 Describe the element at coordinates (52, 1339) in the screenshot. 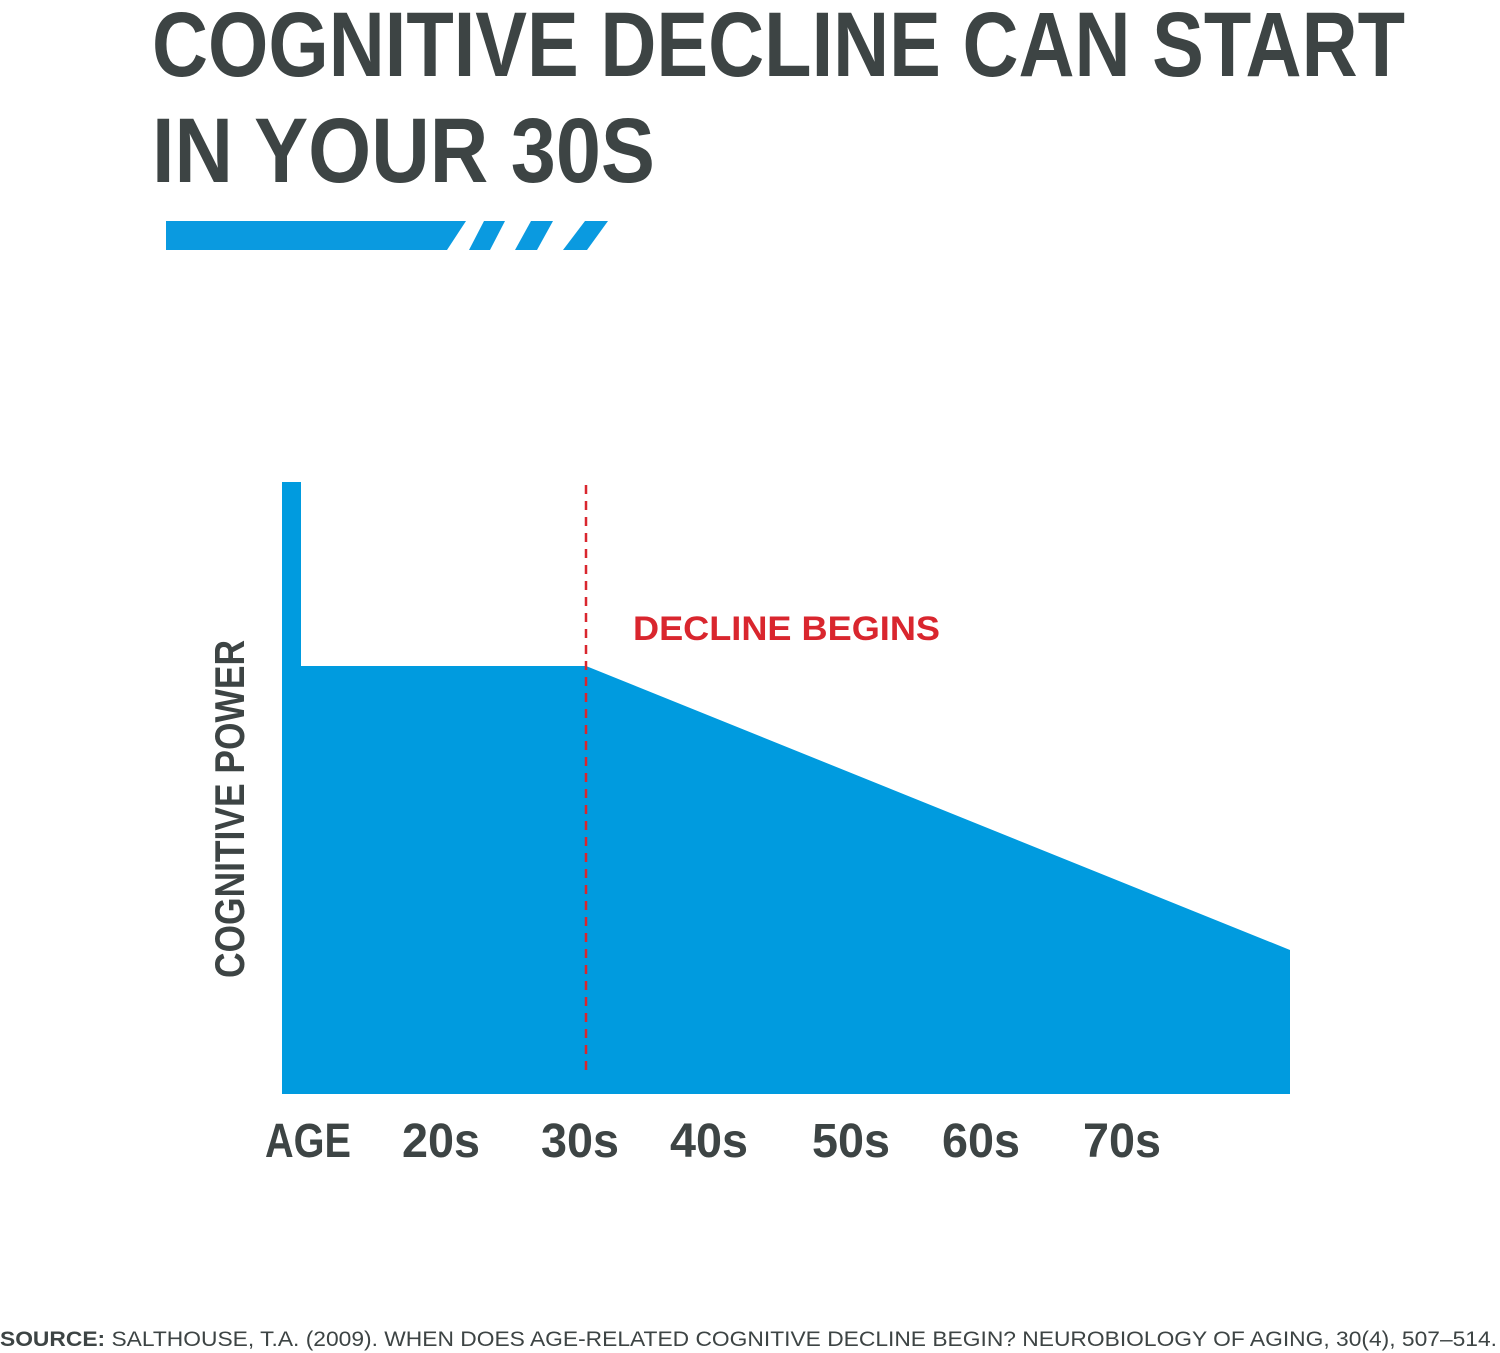

I see `source-label: SOURCE:` at that location.